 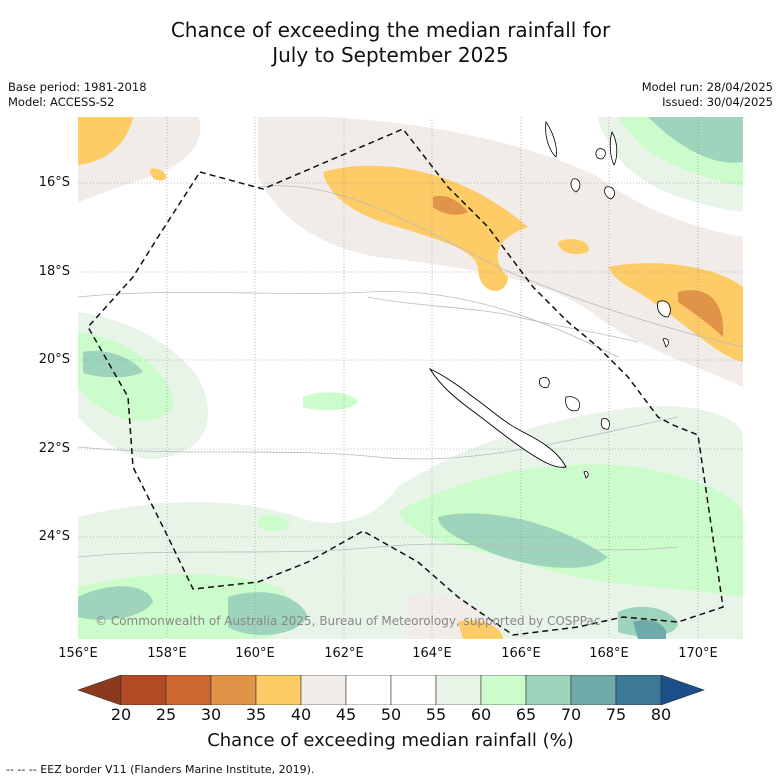 I want to click on darkteal-southeast, so click(x=649, y=629).